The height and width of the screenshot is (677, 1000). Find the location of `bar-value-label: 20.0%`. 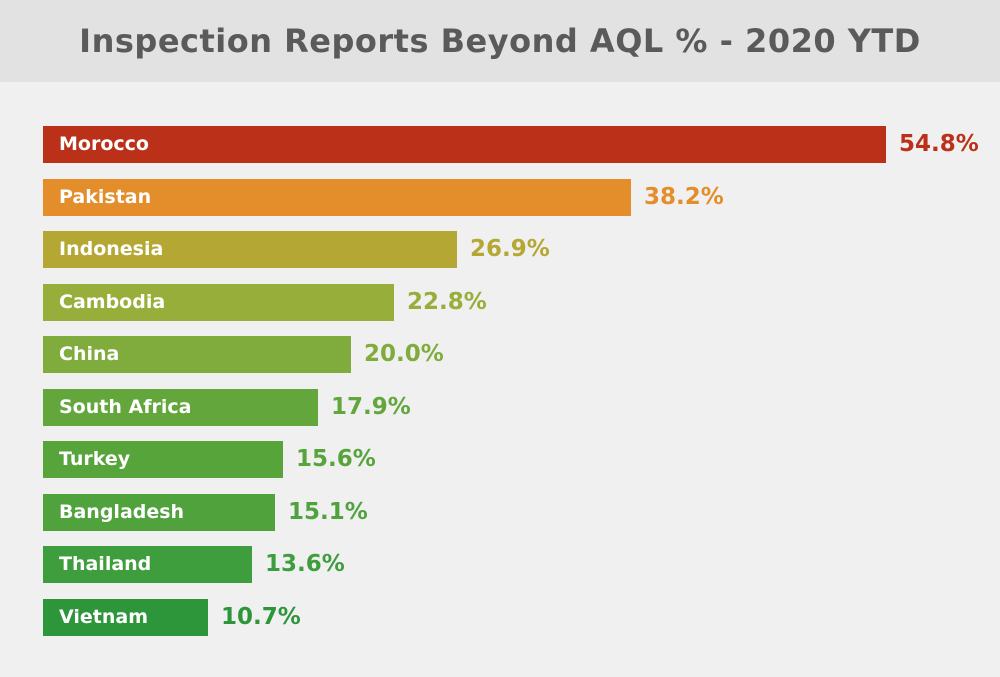

bar-value-label: 20.0% is located at coordinates (404, 354).